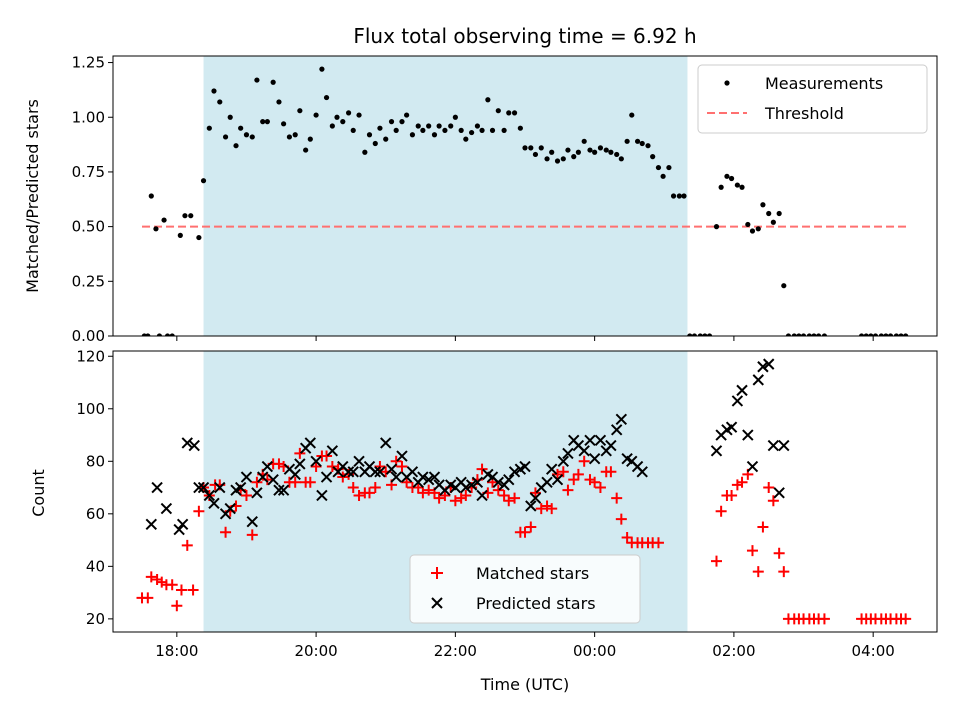 This screenshot has height=720, width=960. I want to click on legend-matched-label: Matched stars, so click(532, 573).